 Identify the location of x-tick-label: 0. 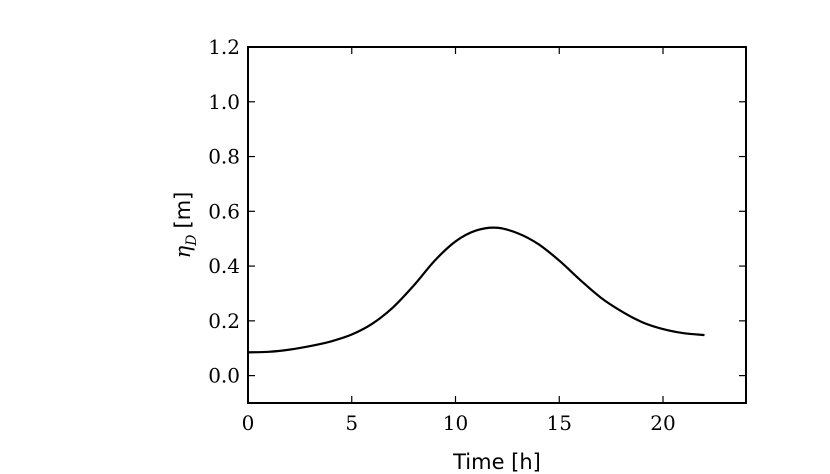
(248, 423).